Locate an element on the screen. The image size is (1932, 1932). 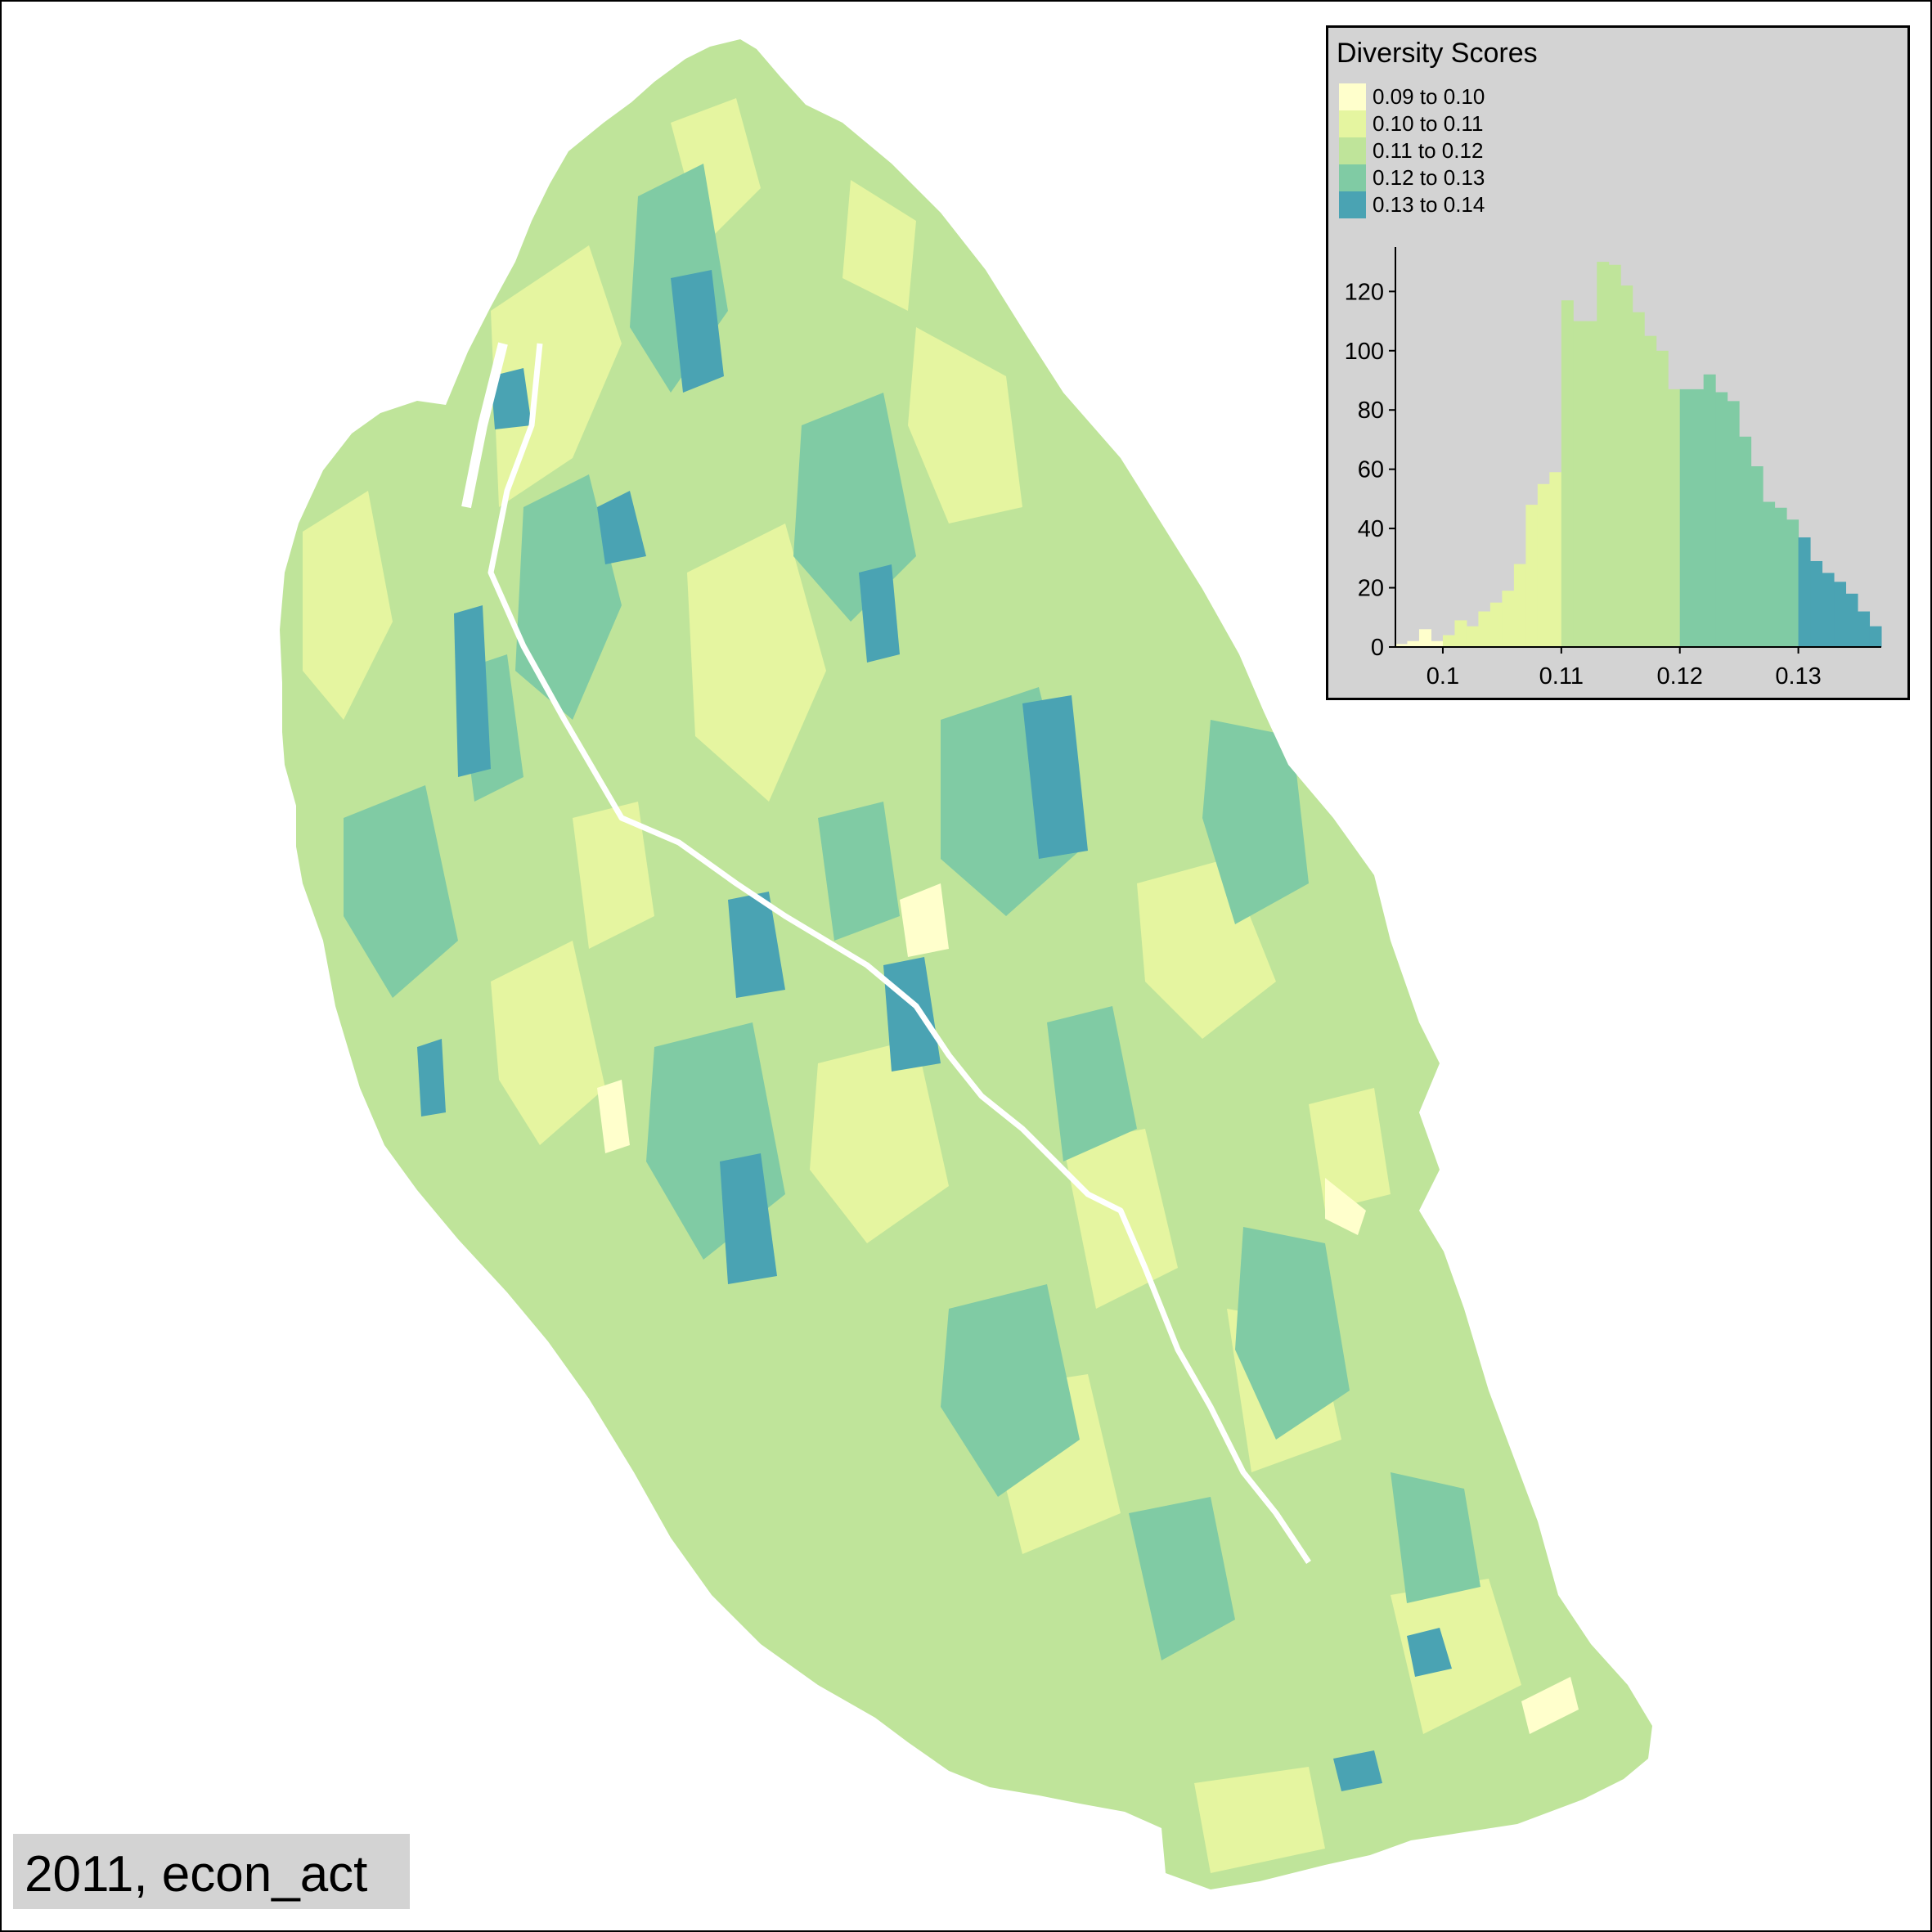
legend-label: 0.11 to 0.12 is located at coordinates (1429, 151).